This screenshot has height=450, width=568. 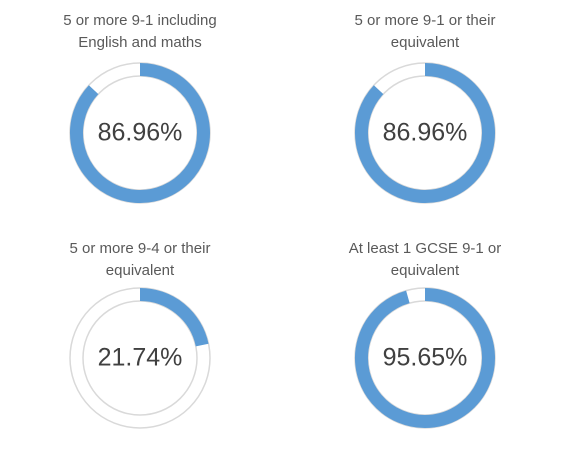 I want to click on chart-title: 5 or more 9-1 or their equivalent, so click(x=425, y=31).